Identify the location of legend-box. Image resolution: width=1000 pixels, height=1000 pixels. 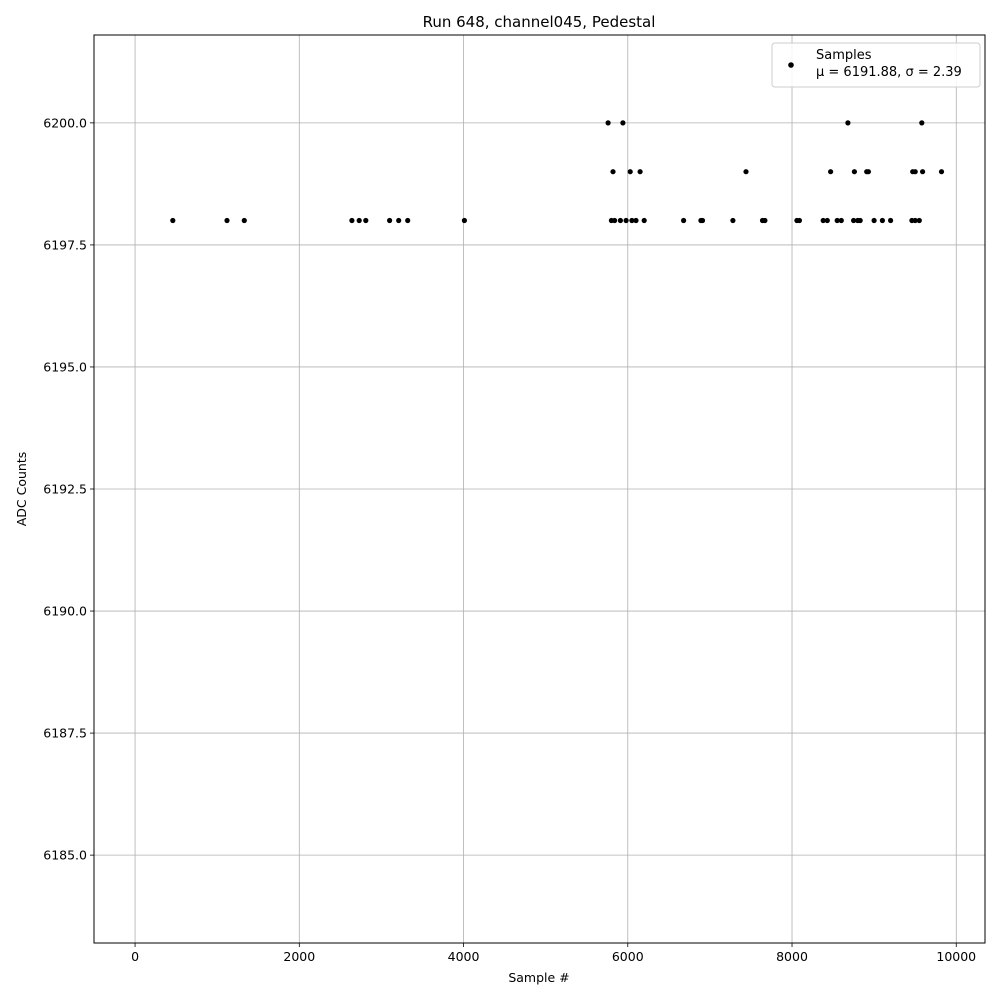
(876, 65).